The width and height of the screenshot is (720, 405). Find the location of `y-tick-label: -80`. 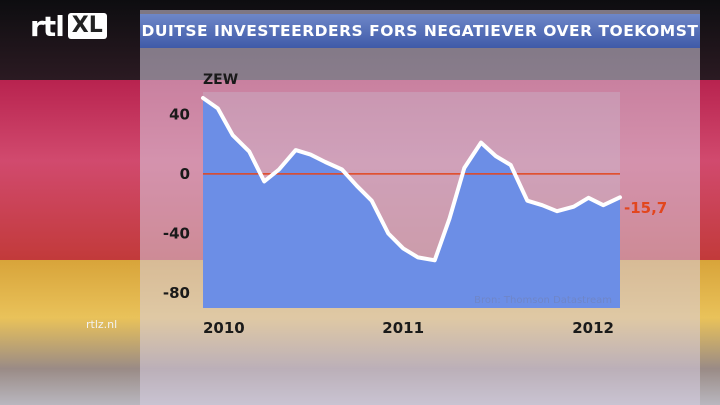

y-tick-label: -80 is located at coordinates (176, 293).